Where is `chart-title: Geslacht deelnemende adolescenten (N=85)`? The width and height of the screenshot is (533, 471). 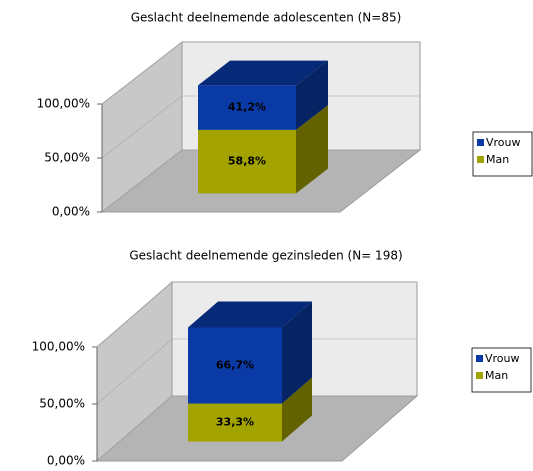 chart-title: Geslacht deelnemende adolescenten (N=85) is located at coordinates (266, 18).